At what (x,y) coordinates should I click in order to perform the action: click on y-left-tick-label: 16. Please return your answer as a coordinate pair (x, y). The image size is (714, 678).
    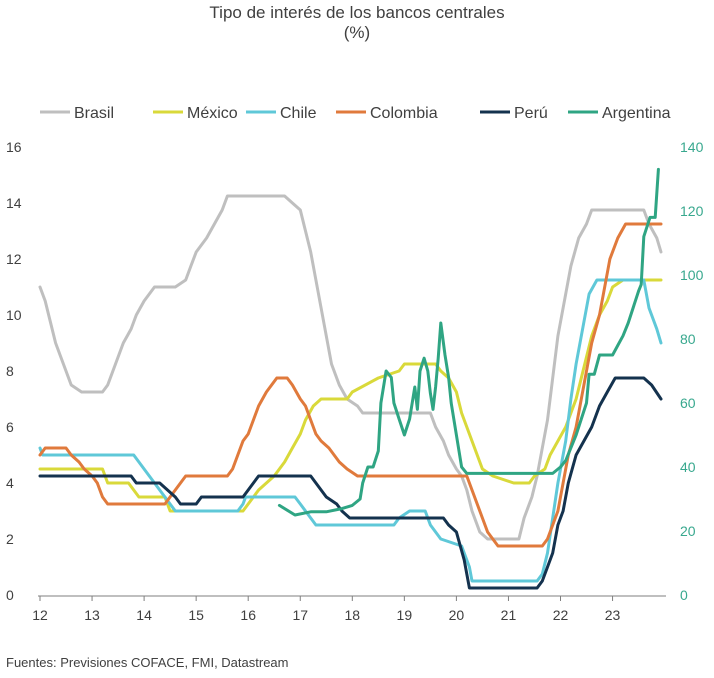
    Looking at the image, I should click on (14, 147).